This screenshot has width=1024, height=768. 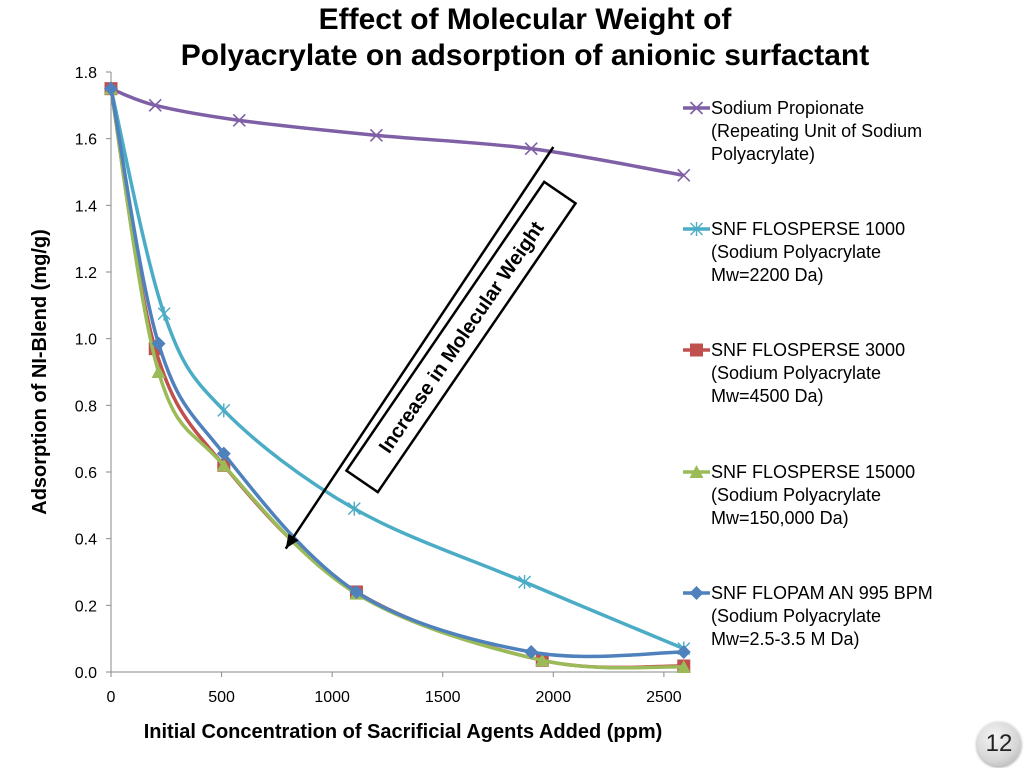 I want to click on legend-label-line: Mw=2200 Da), so click(x=767, y=275).